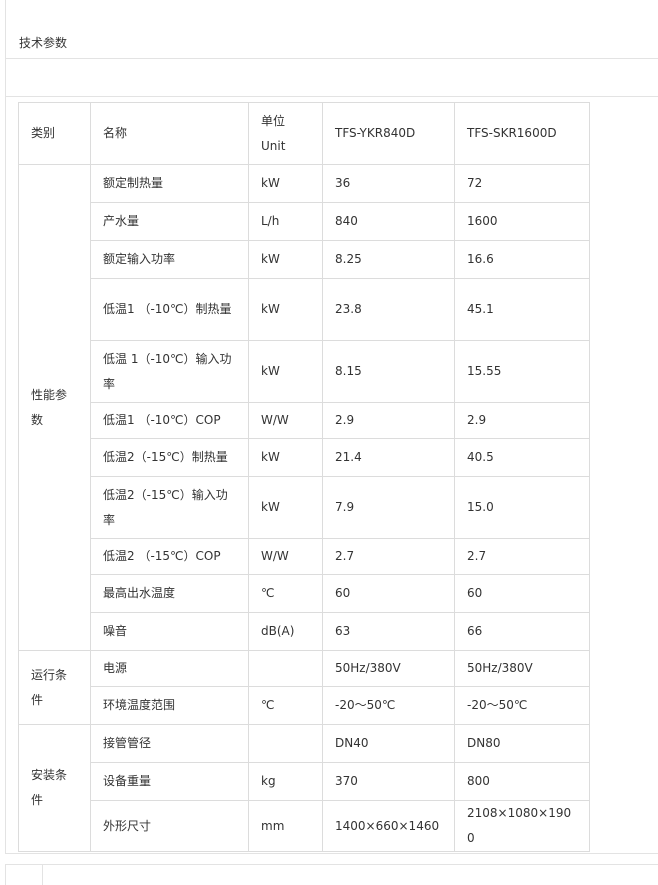 Image resolution: width=658 pixels, height=885 pixels. I want to click on name-cell: 接管管径, so click(169, 743).